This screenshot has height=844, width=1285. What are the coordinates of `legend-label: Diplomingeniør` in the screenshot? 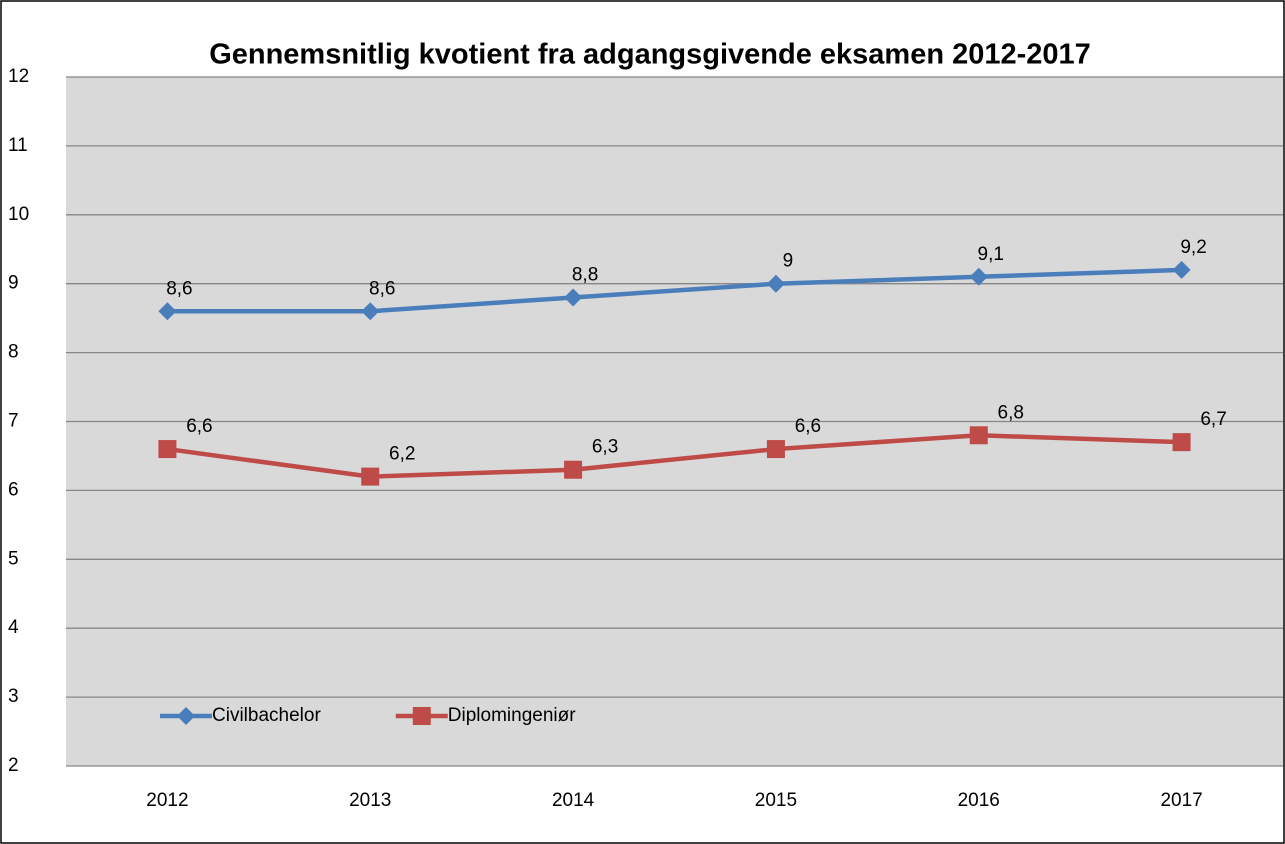 It's located at (512, 715).